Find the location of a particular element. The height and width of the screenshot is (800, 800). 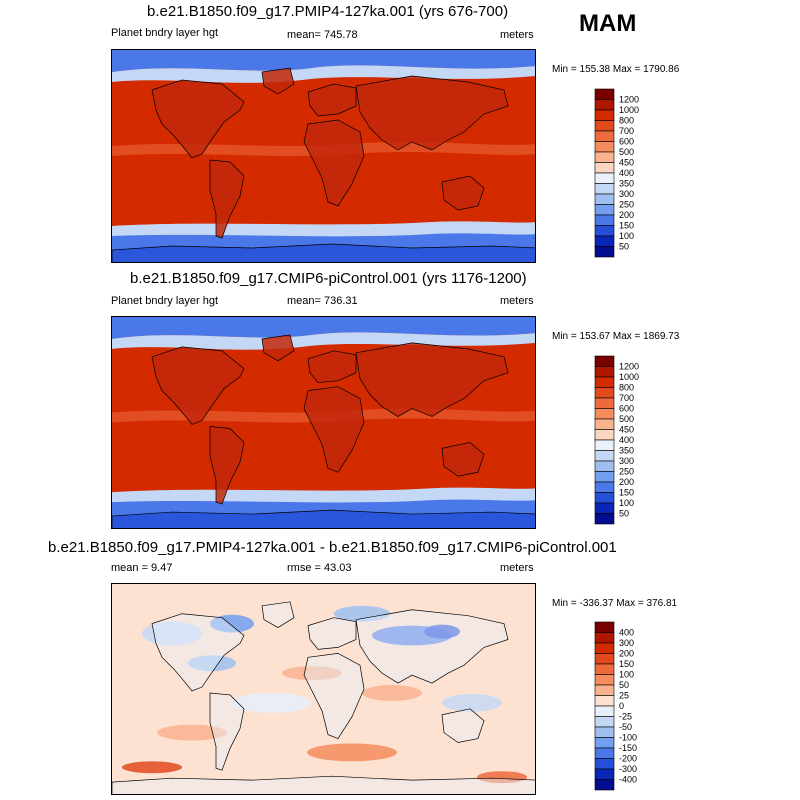

colorbar-tick-label: 50 is located at coordinates (624, 514).